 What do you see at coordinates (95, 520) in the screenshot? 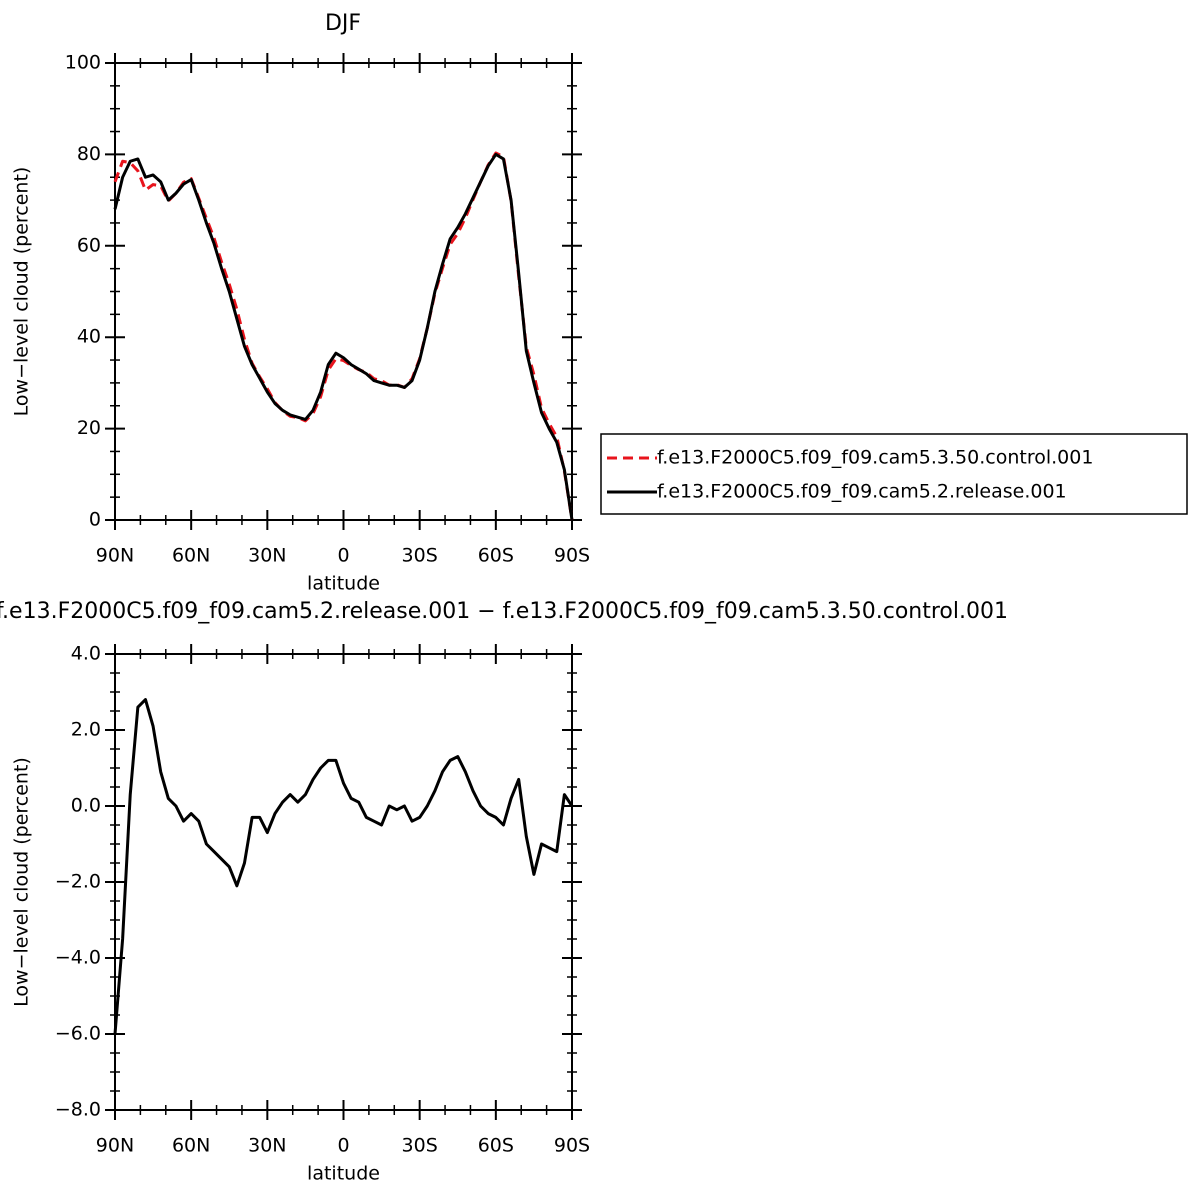
I see `y-tick-label: 0` at bounding box center [95, 520].